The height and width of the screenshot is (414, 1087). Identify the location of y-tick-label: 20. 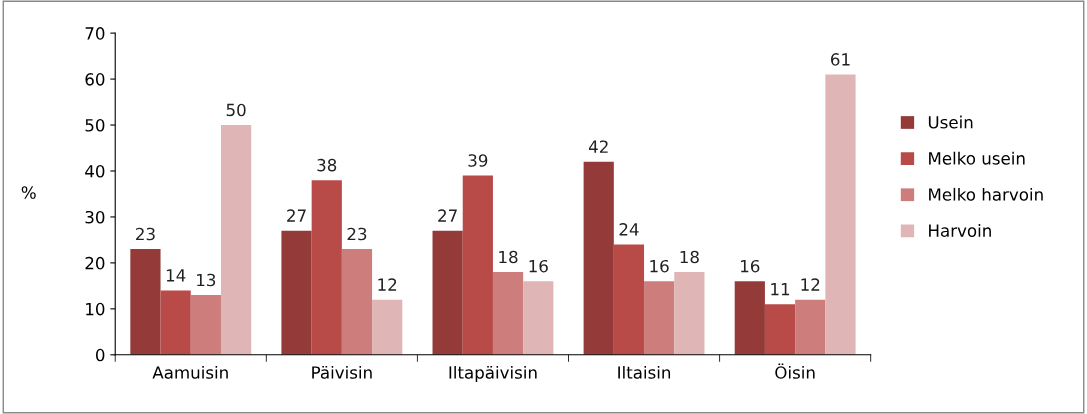
(95, 263).